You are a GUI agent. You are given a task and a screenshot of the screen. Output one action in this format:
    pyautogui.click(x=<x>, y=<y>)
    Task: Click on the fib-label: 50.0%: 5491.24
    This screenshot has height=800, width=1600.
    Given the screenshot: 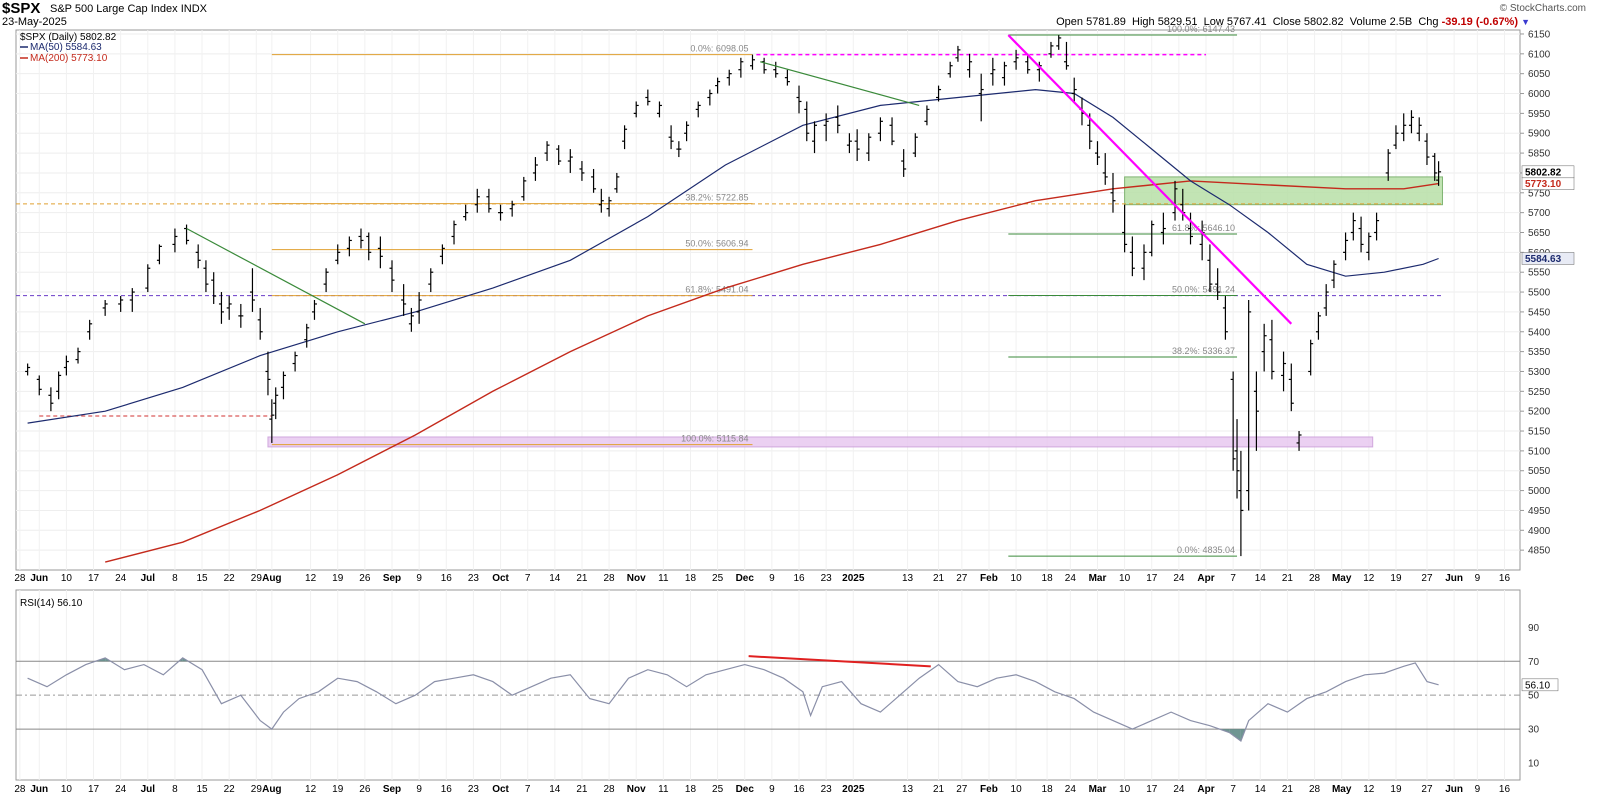 What is the action you would take?
    pyautogui.click(x=1203, y=290)
    